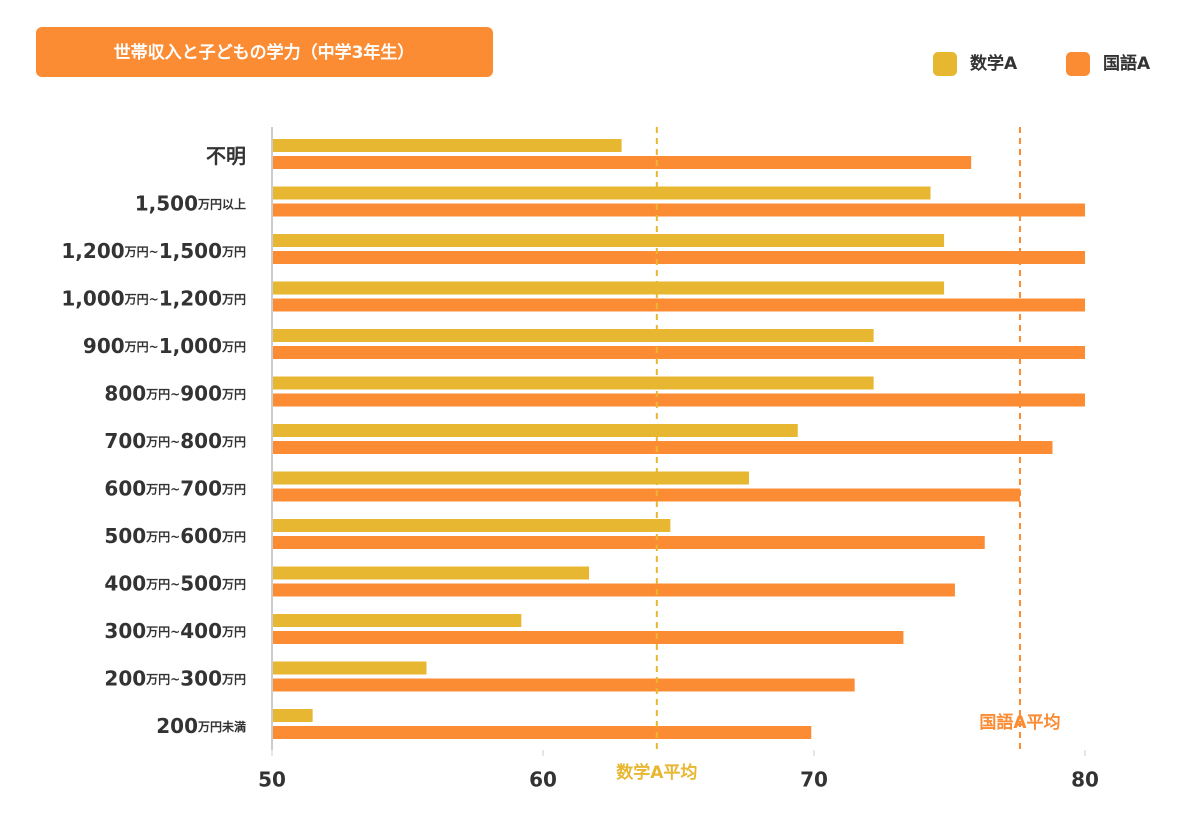  What do you see at coordinates (153, 251) in the screenshot?
I see `category-label: 1,200万円~1,500万円` at bounding box center [153, 251].